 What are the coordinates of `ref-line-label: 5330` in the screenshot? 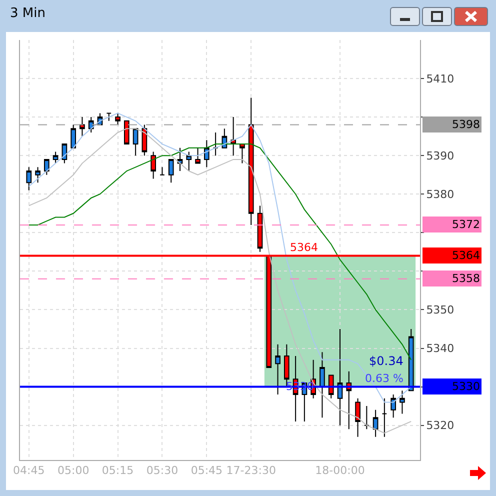 It's located at (466, 386).